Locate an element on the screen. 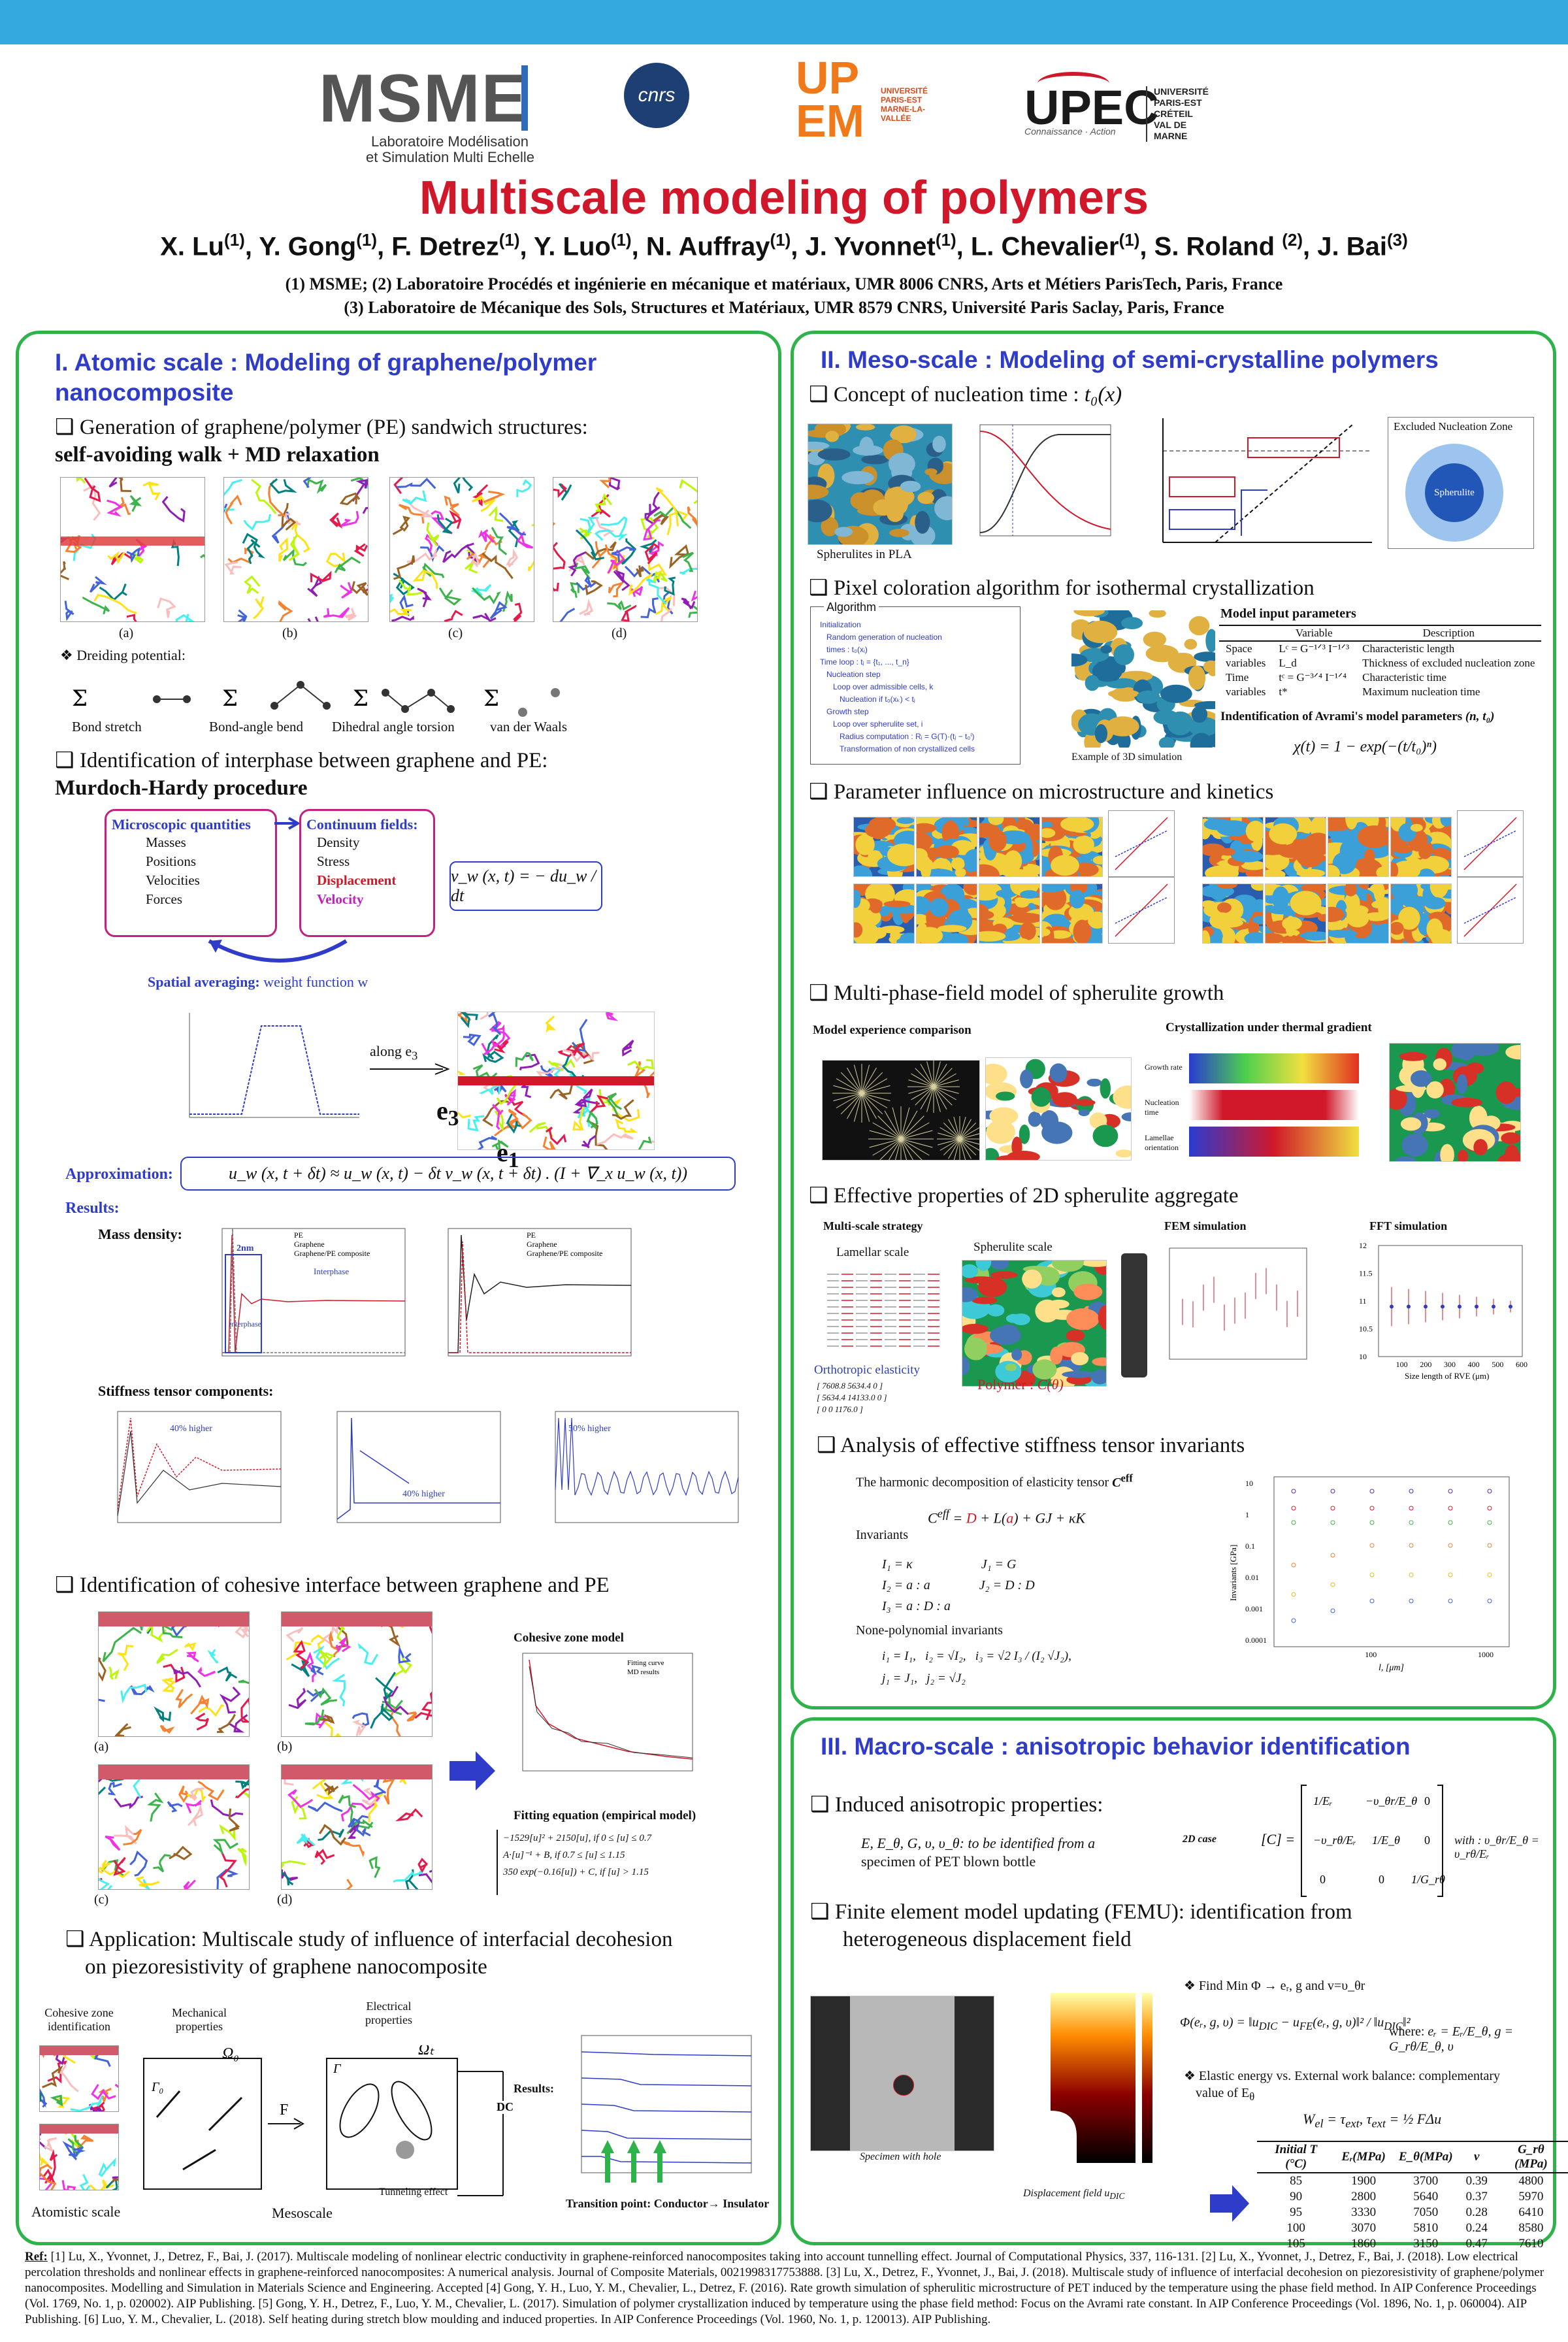 The image size is (1568, 2342). cnrs-logo: cnrs is located at coordinates (656, 95).